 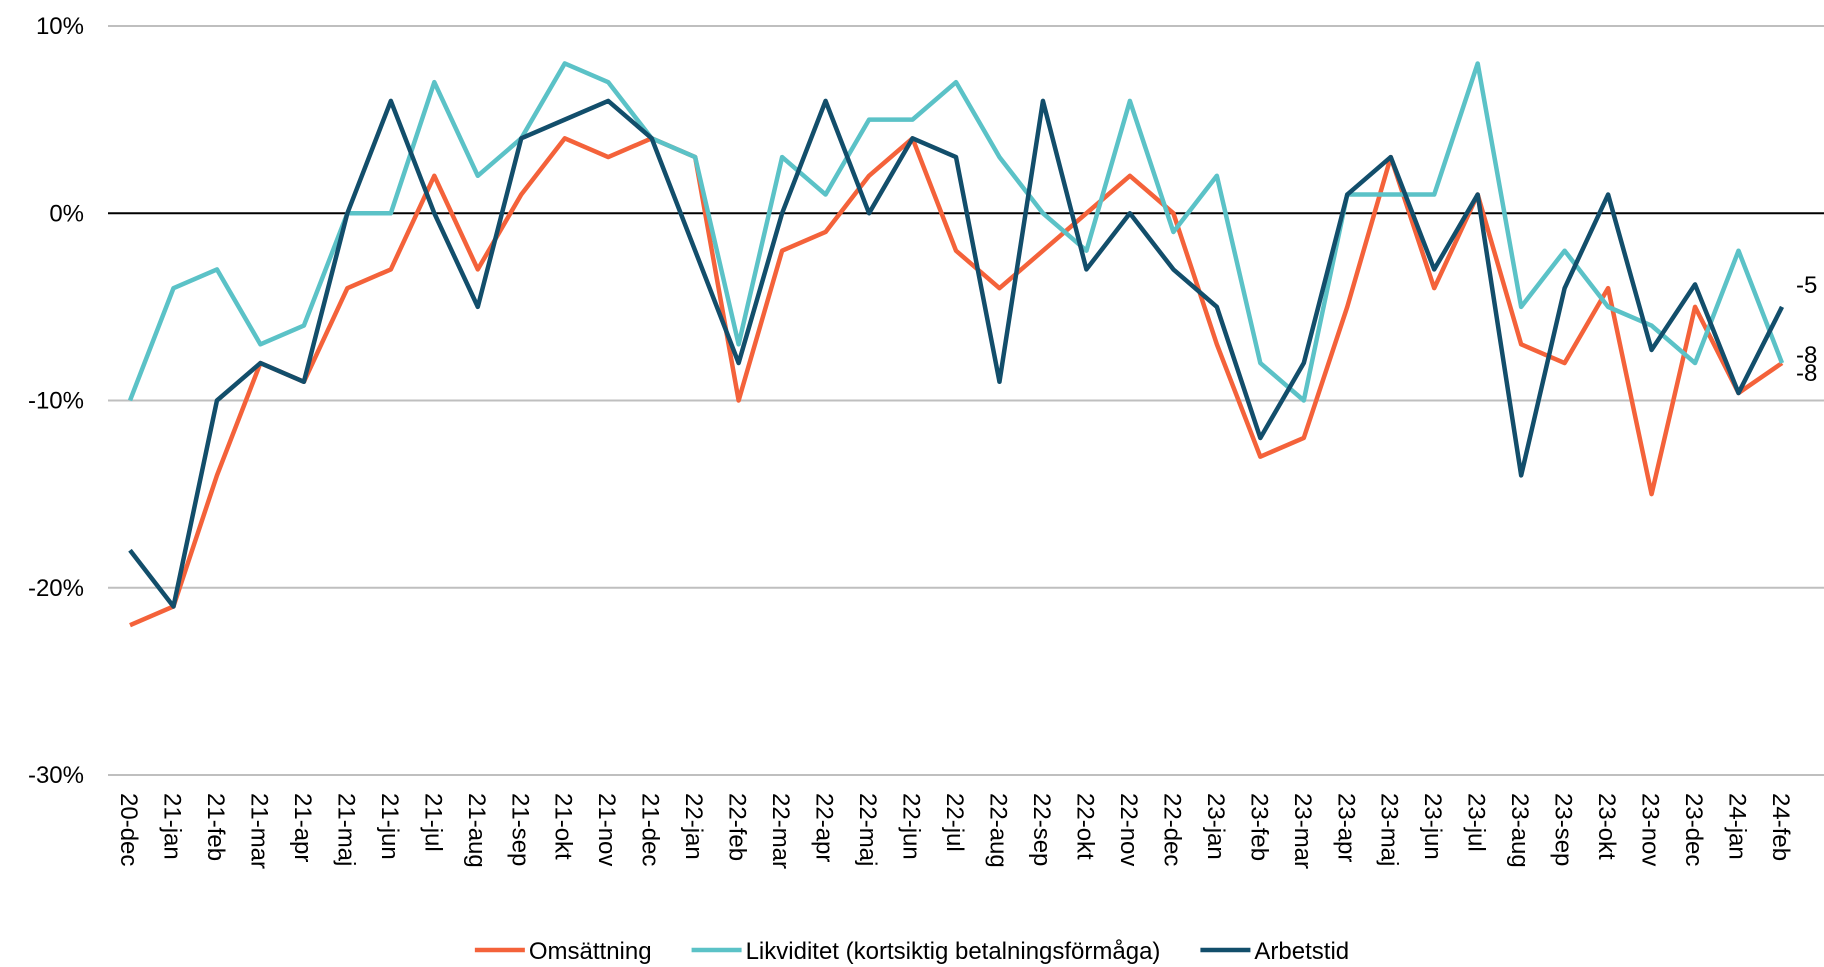 What do you see at coordinates (215, 827) in the screenshot?
I see `x-tick-label: 21-feb` at bounding box center [215, 827].